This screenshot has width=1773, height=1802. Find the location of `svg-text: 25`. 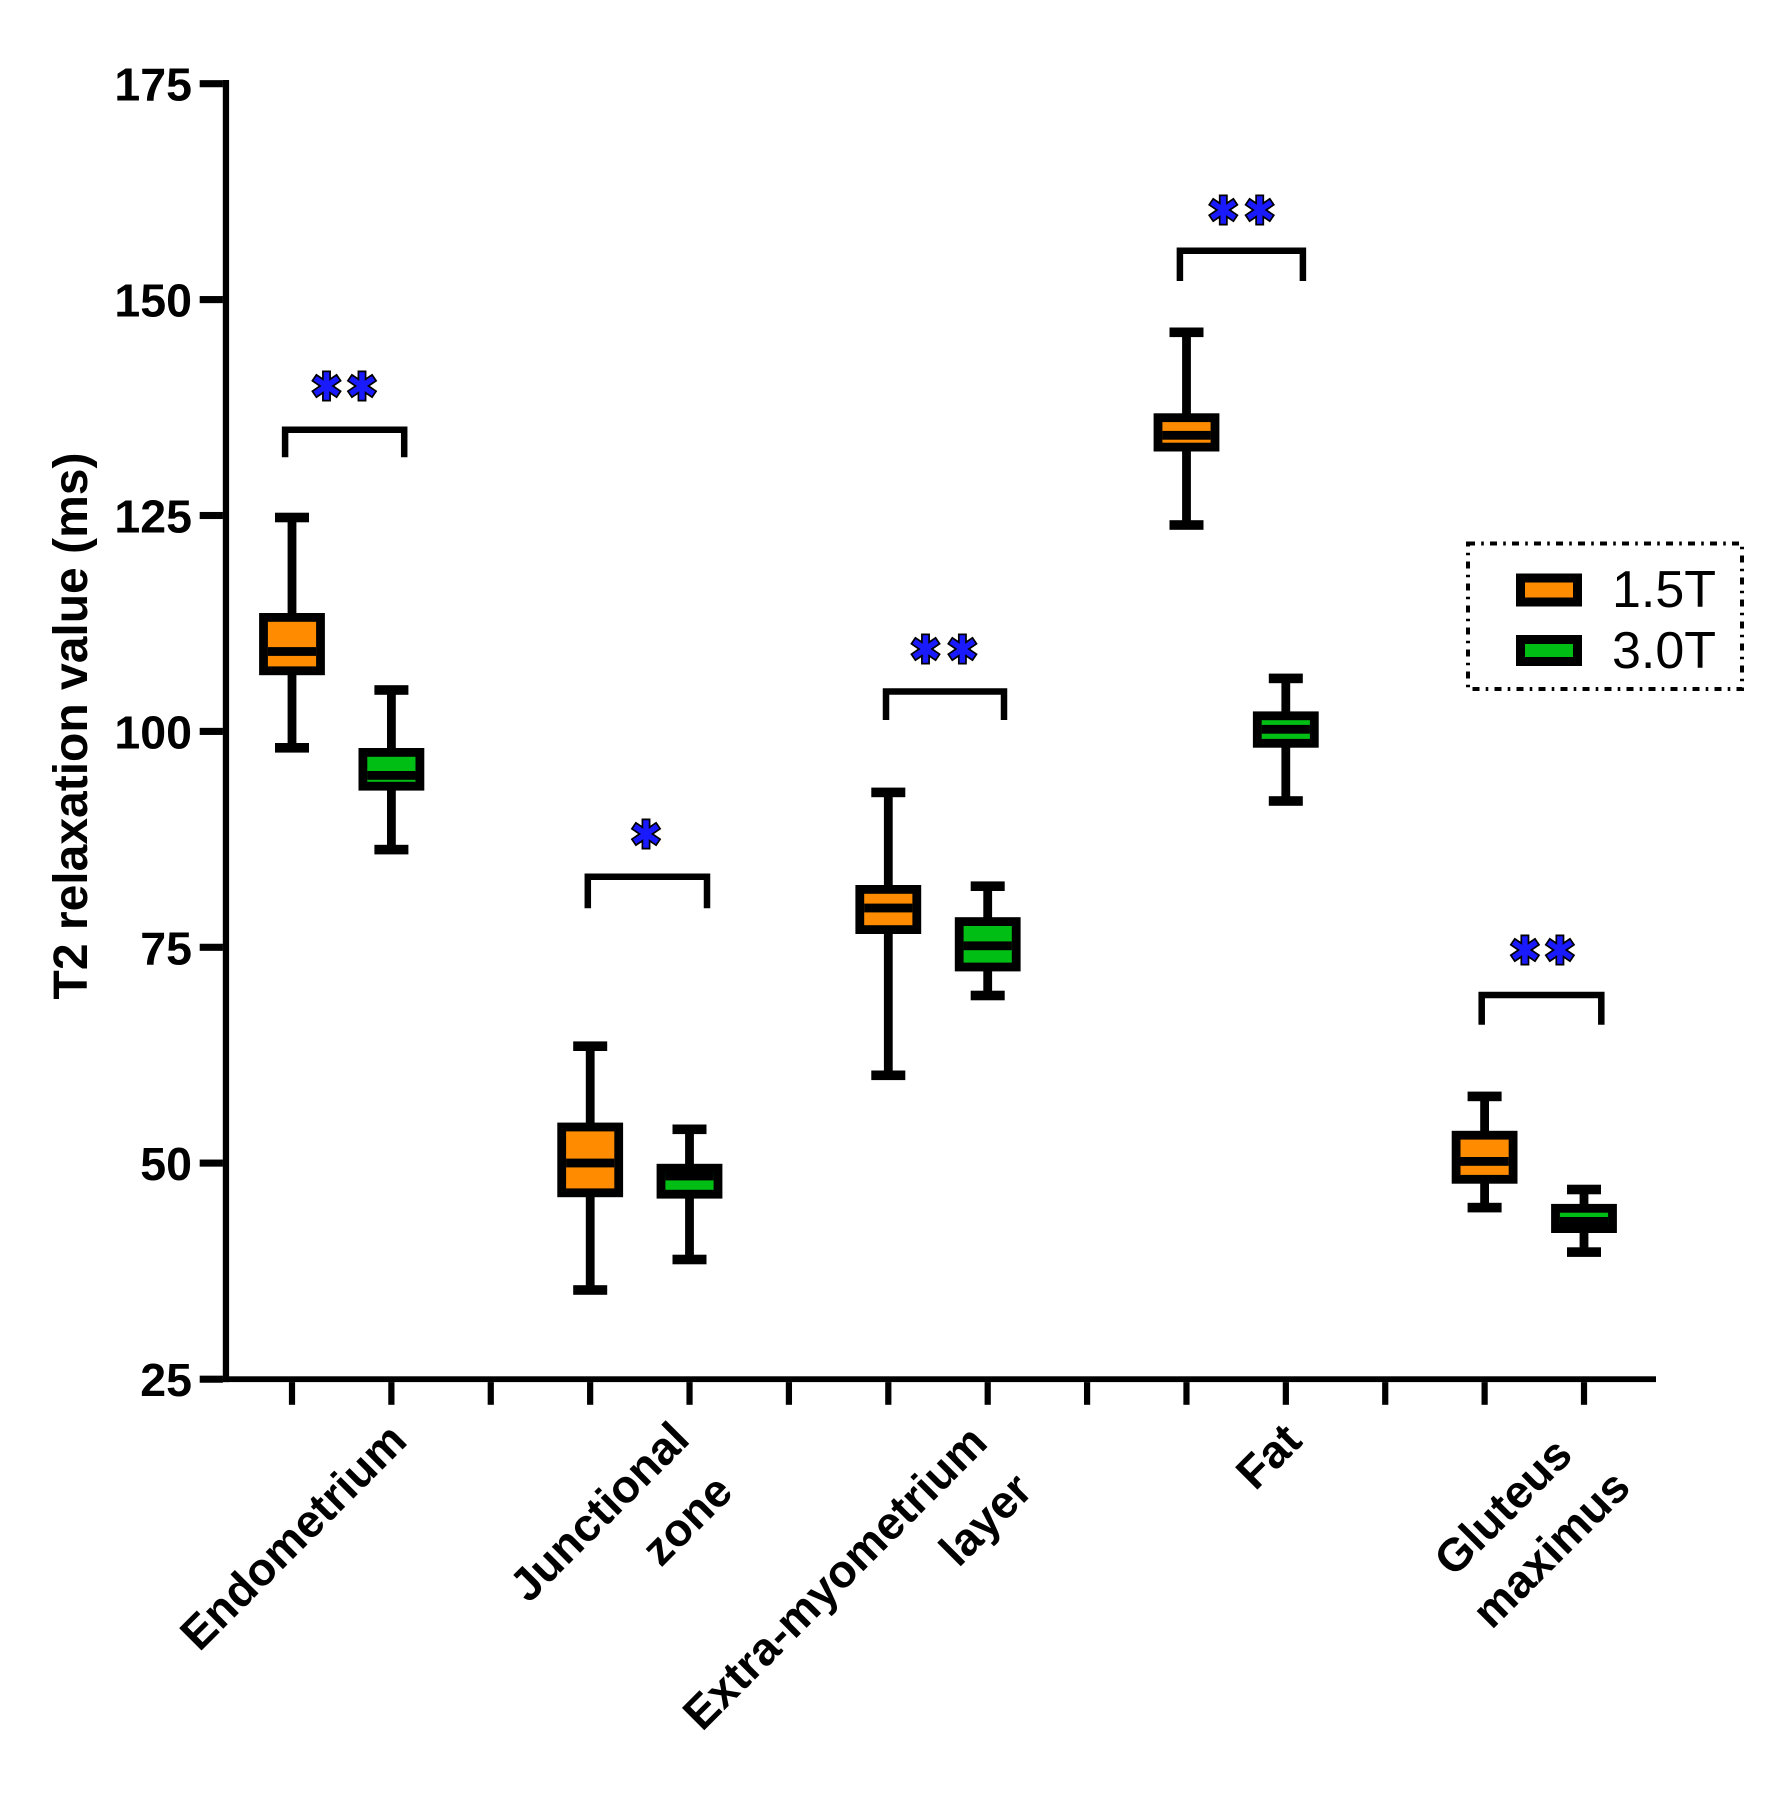

svg-text: 25 is located at coordinates (166, 1380).